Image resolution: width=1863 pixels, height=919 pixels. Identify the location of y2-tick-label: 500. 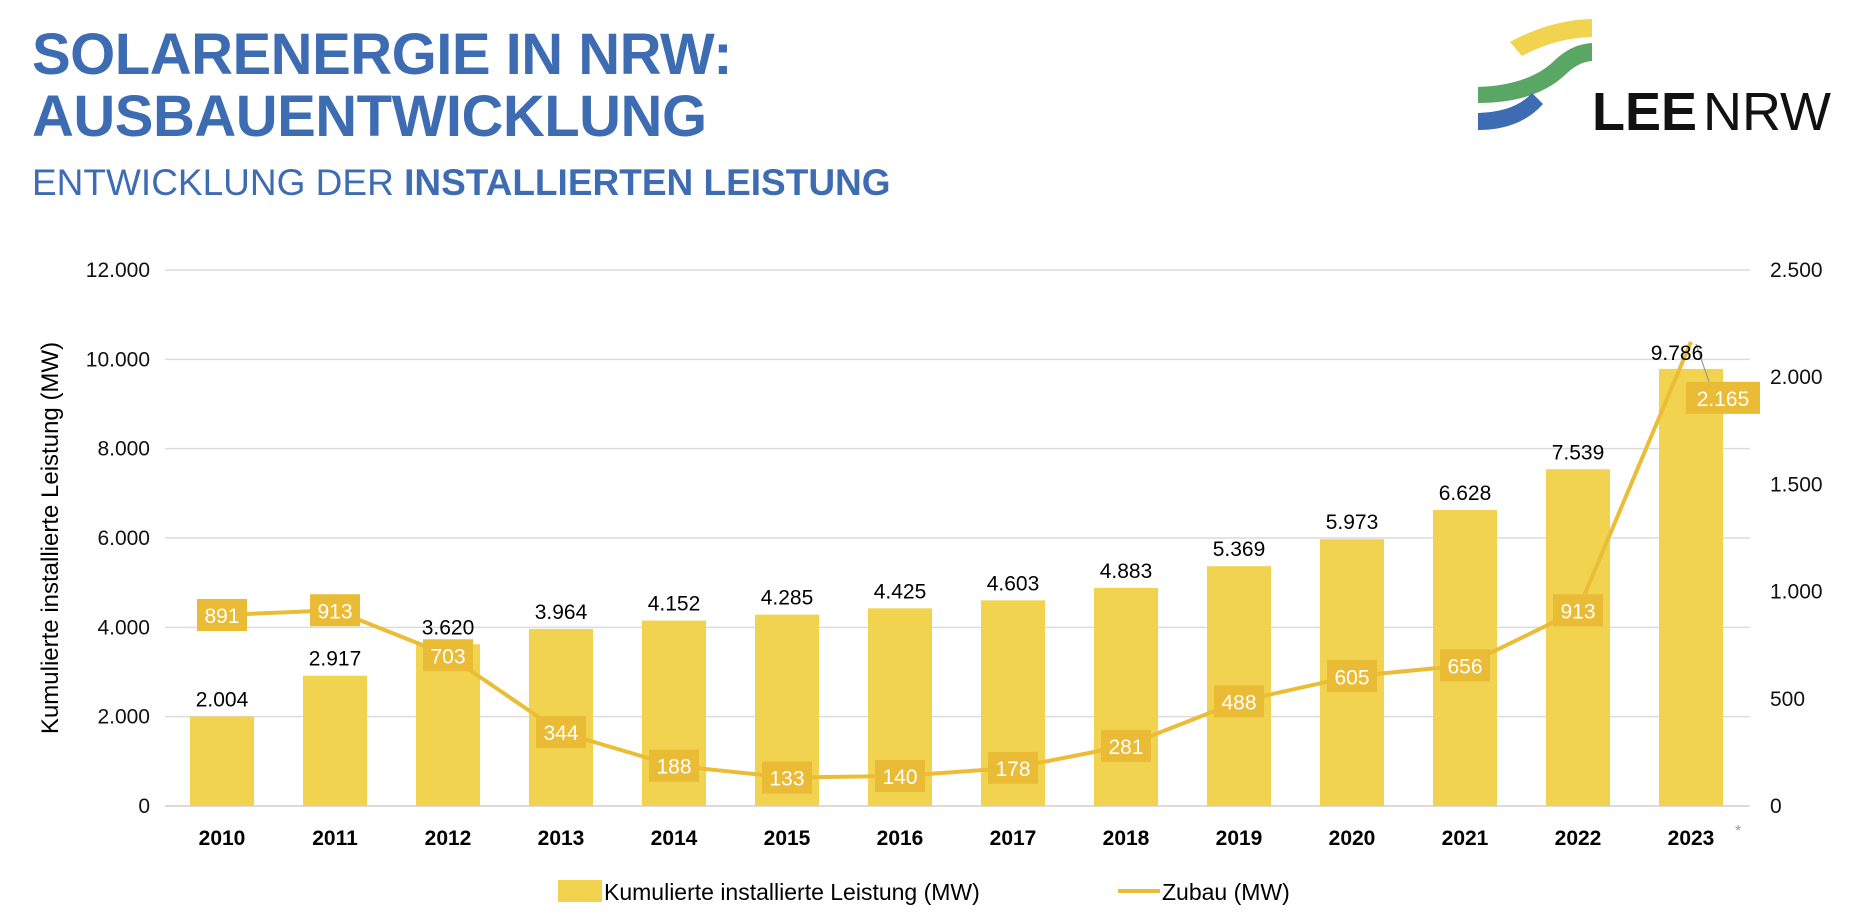
(1787, 699).